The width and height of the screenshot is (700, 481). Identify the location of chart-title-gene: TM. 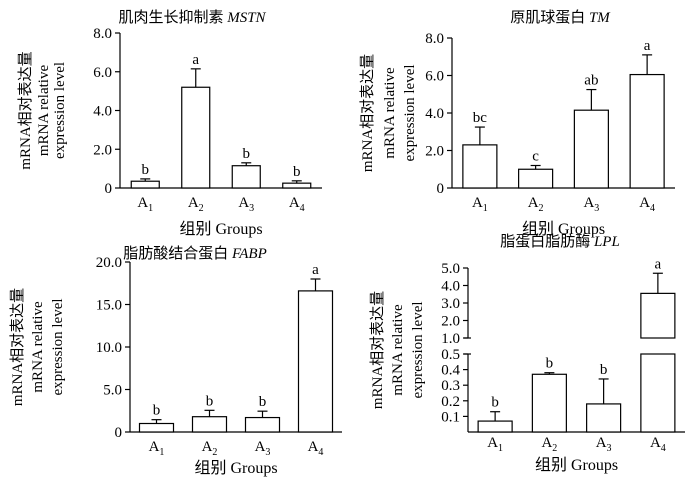
(598, 18).